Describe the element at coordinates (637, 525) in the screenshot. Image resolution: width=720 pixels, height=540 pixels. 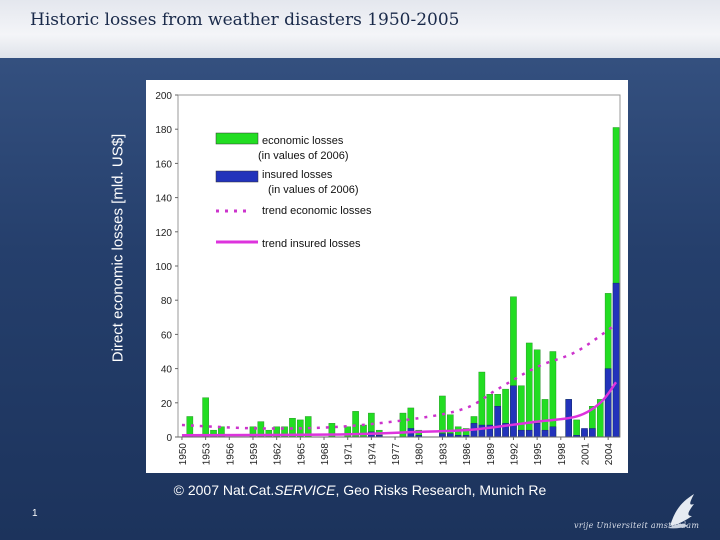
I see `university-logo-text: vrije Universiteit amsterdam` at that location.